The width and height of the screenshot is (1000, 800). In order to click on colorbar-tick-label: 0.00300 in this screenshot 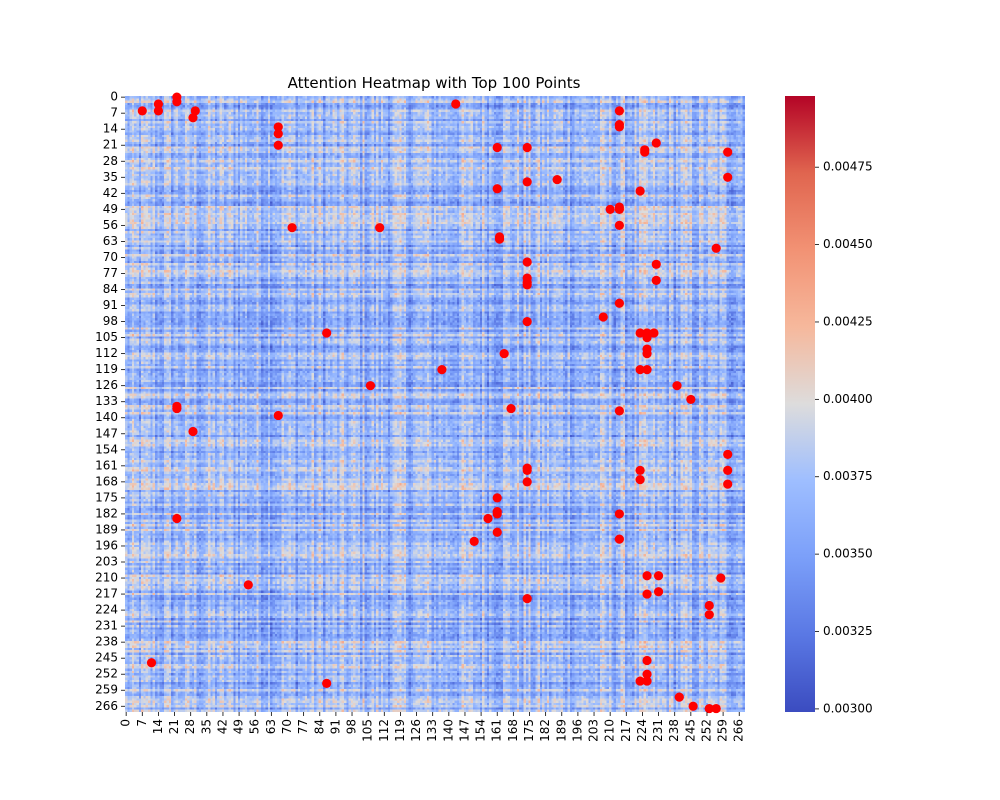, I will do `click(848, 708)`.